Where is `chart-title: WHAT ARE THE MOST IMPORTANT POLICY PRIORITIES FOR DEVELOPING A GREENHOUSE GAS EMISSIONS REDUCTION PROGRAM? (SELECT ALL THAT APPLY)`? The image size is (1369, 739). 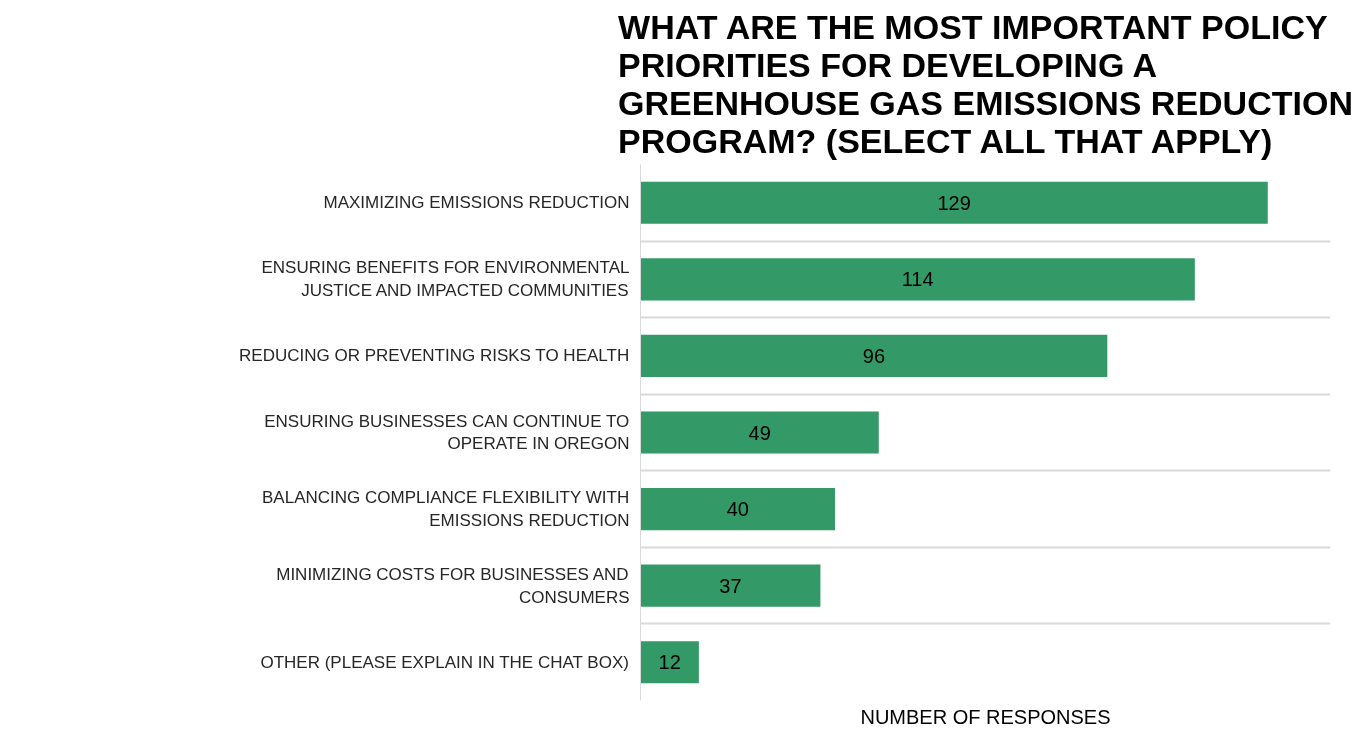 chart-title: WHAT ARE THE MOST IMPORTANT POLICY PRIORITIES FOR DEVELOPING A GREENHOUSE GAS EMISSIONS REDUCTION PROGRAM? (SELECT ALL THAT APPLY) is located at coordinates (985, 83).